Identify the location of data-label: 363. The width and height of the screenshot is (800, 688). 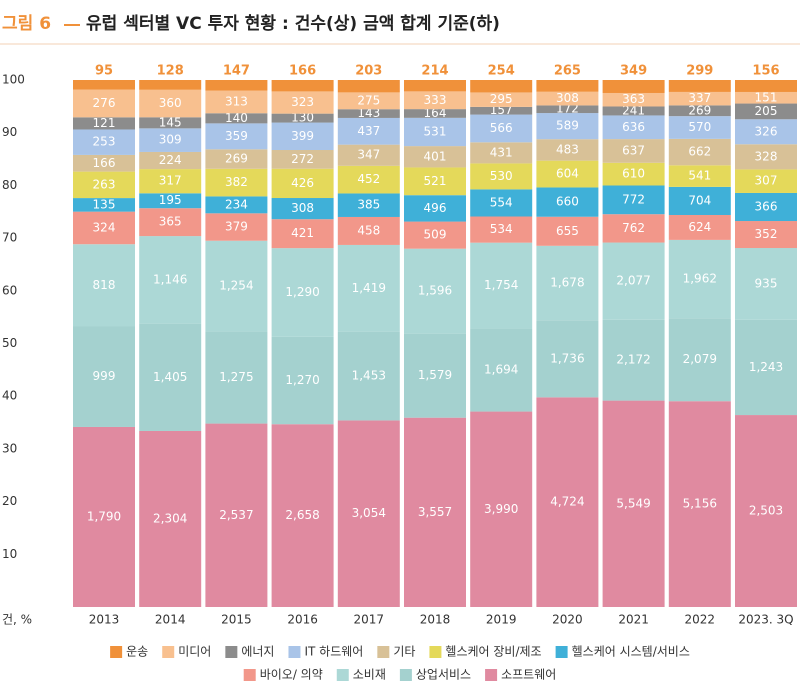
(633, 99).